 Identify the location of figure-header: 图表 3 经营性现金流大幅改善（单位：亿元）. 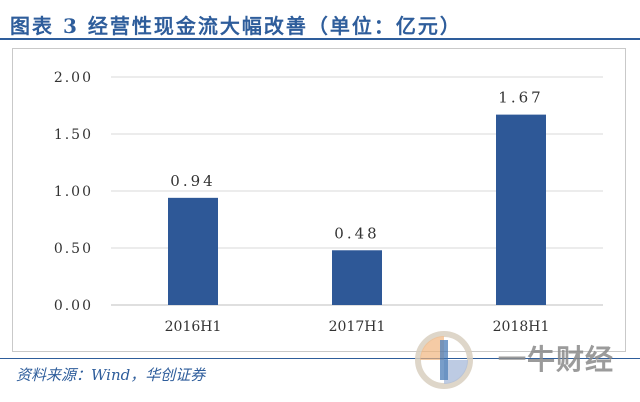
(320, 23).